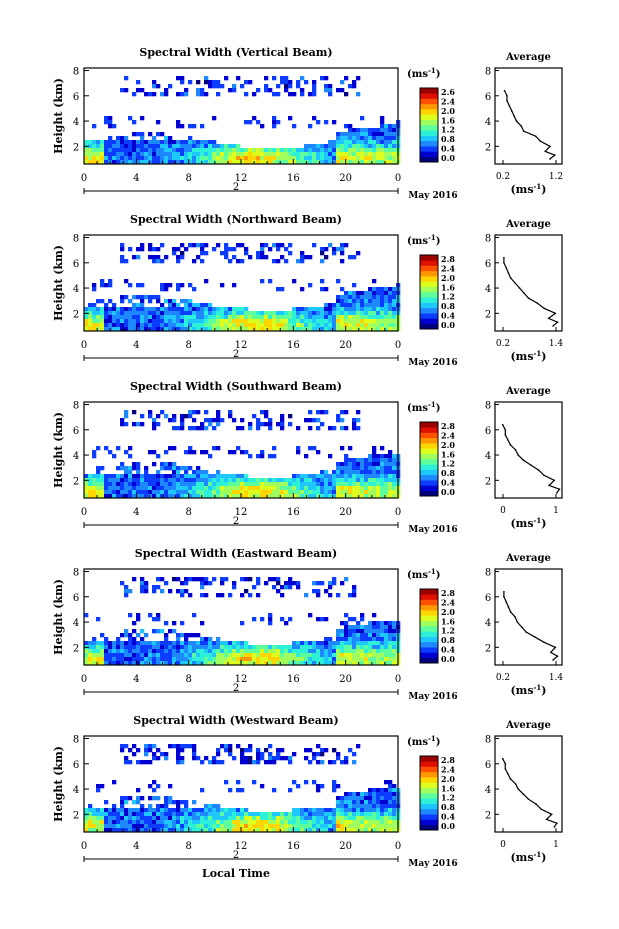  I want to click on colorbar-segment, so click(429, 273).